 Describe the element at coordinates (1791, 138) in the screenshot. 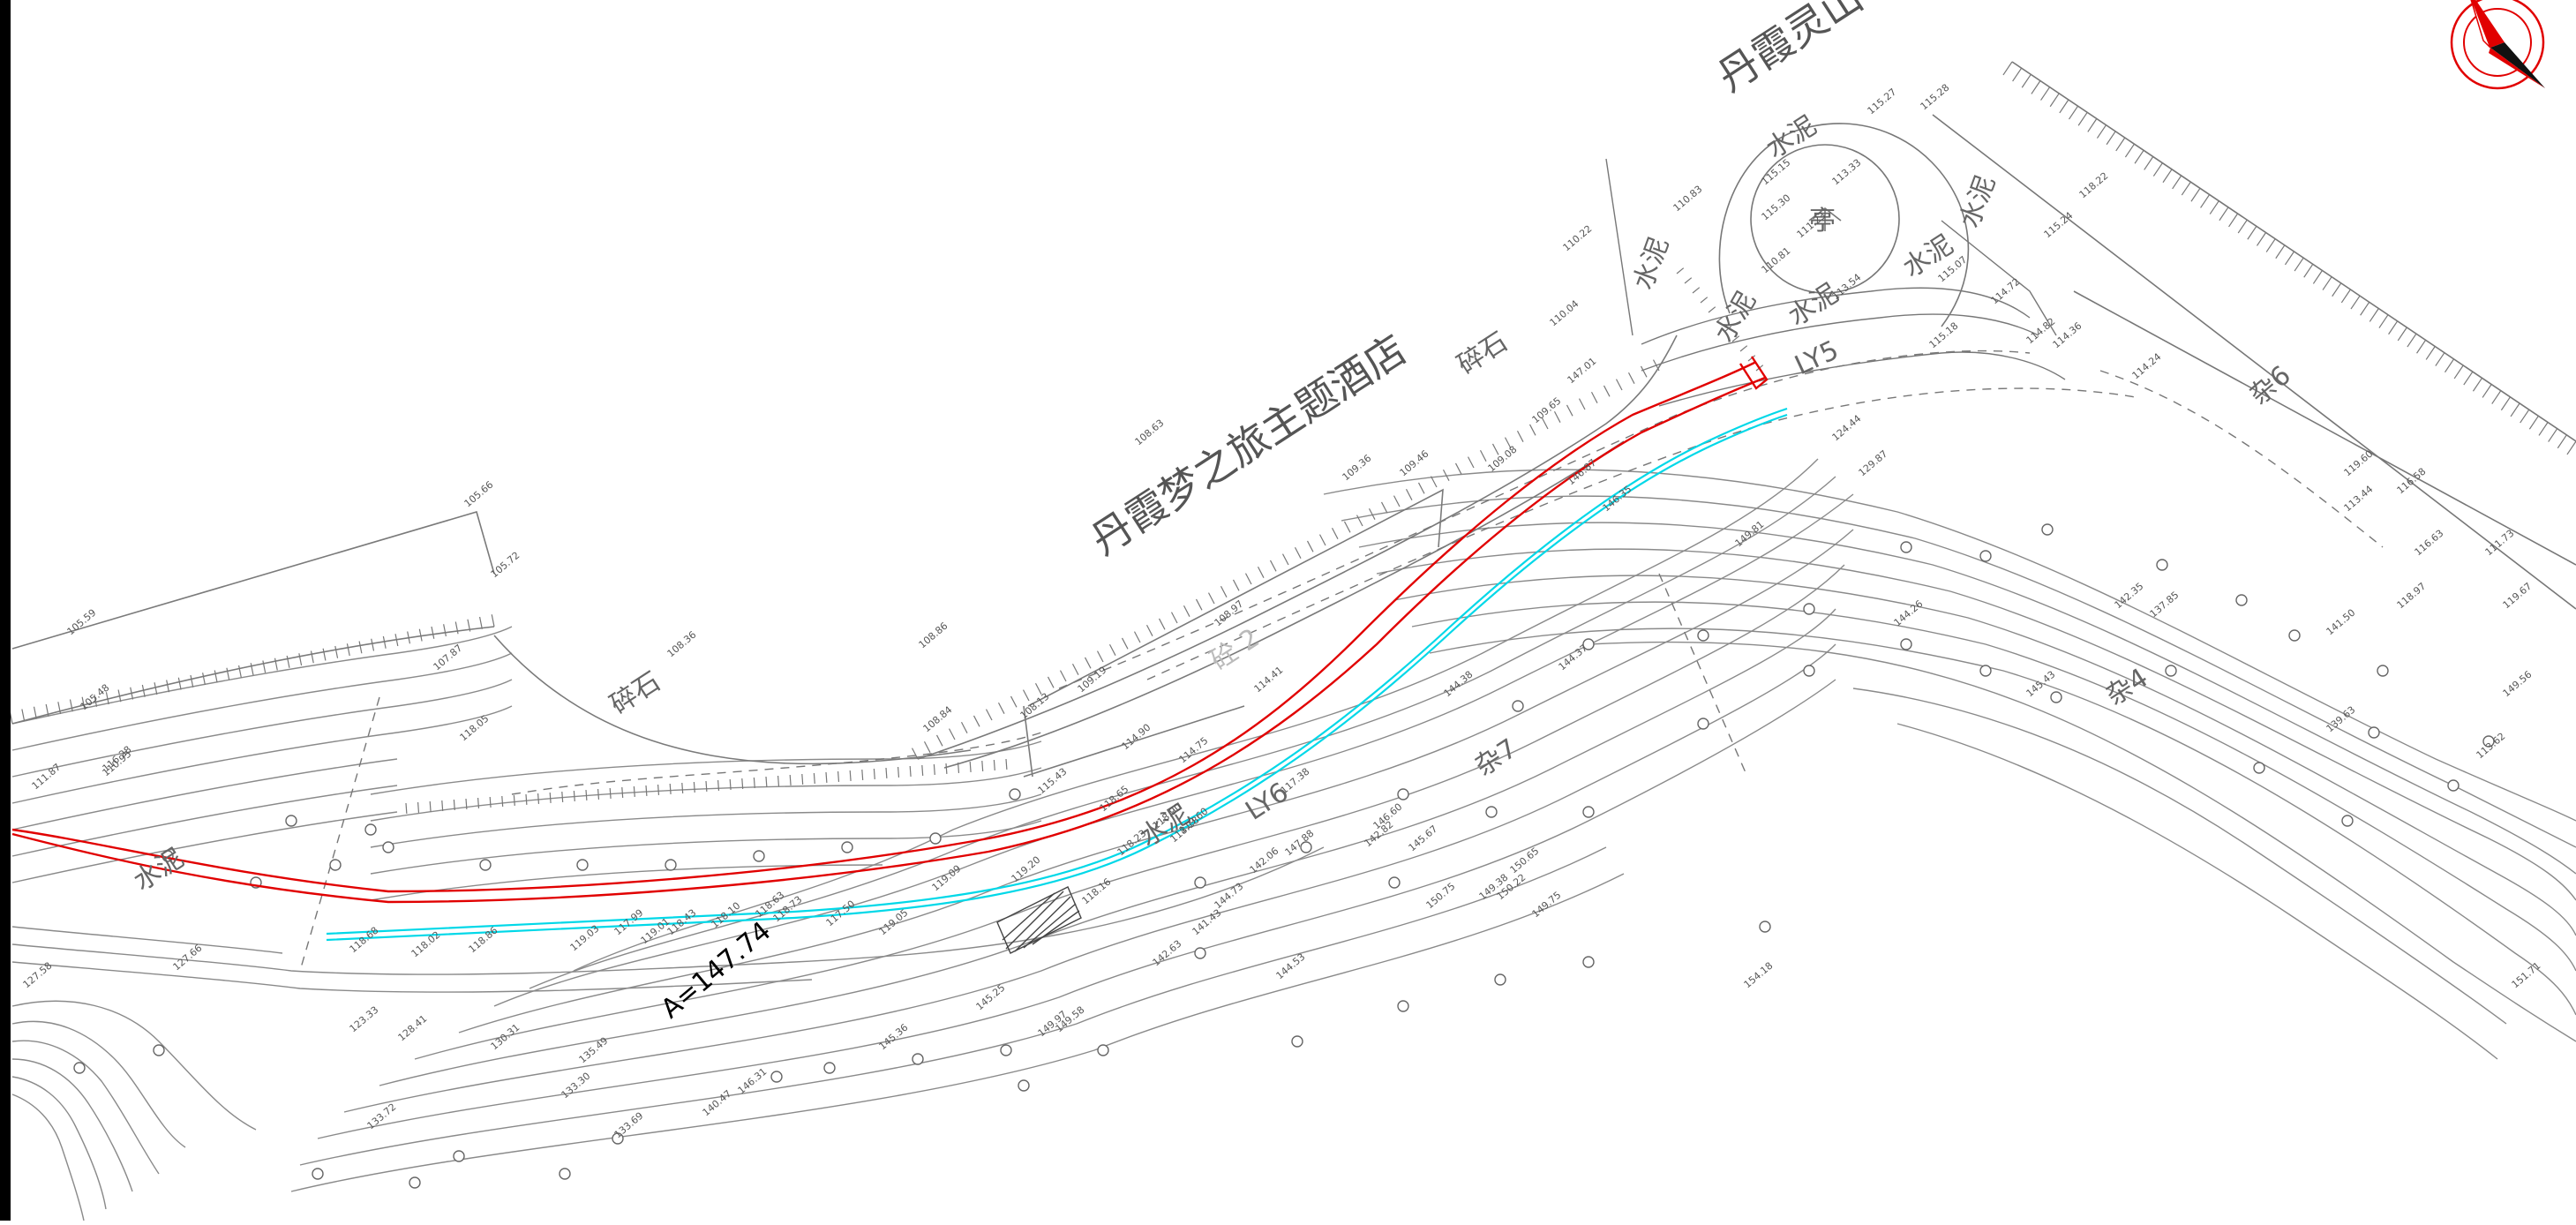

I see `concrete-label-6: 水泥` at that location.